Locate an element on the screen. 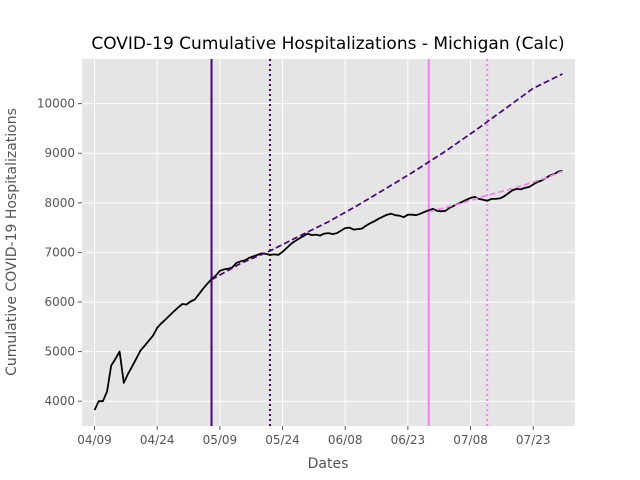 This screenshot has height=480, width=640. x-tick-label: 04/09 is located at coordinates (94, 440).